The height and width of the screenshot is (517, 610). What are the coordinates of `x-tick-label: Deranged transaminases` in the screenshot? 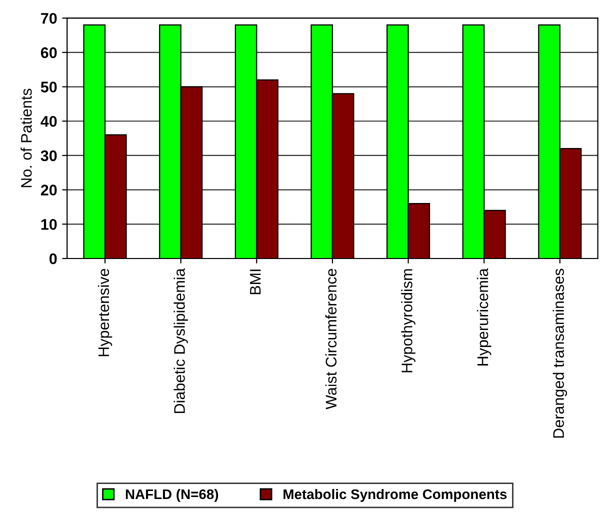 It's located at (560, 353).